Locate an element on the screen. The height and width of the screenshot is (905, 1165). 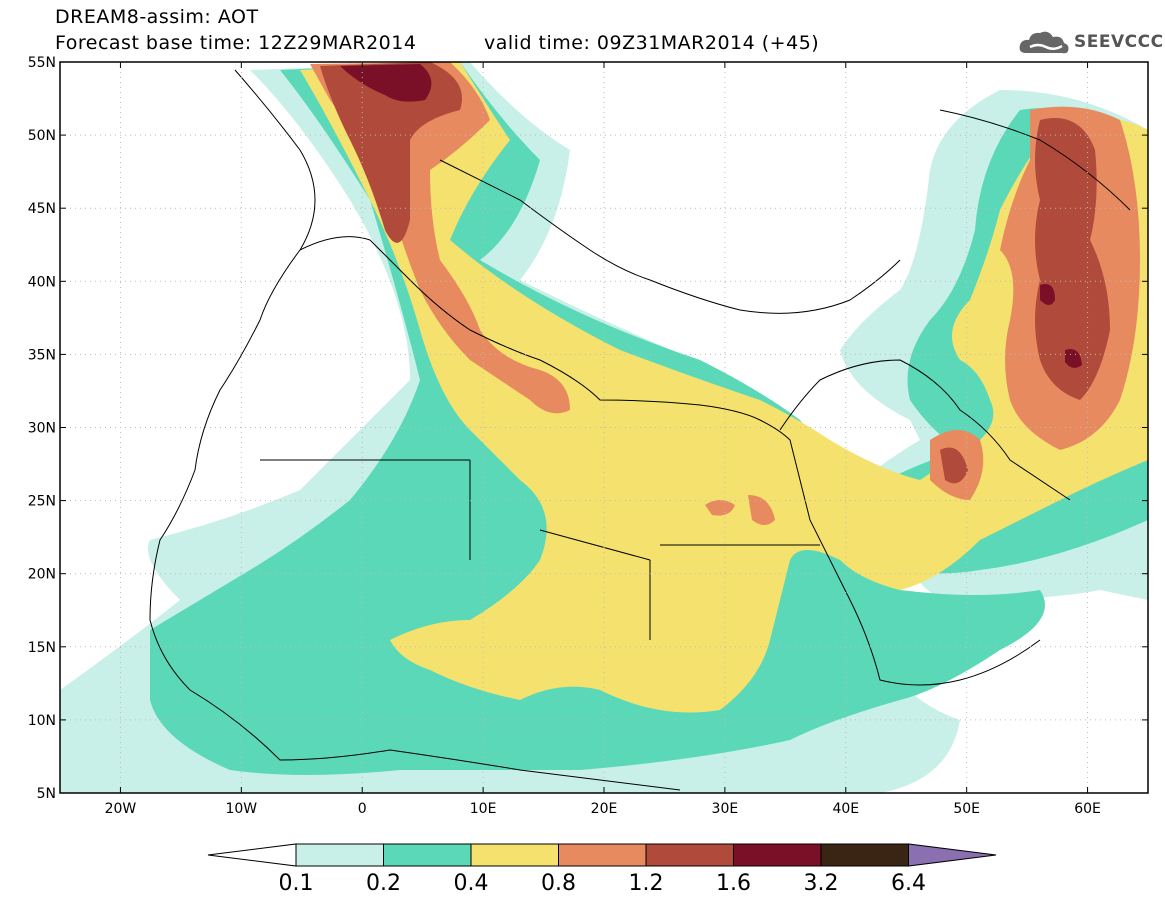
lat-label: 15N is located at coordinates (42, 648).